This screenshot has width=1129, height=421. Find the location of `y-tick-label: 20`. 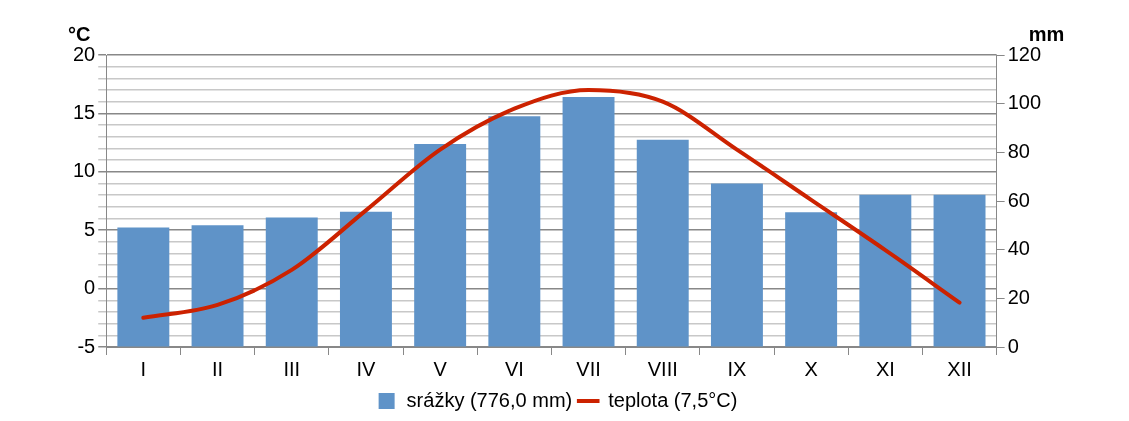

y-tick-label: 20 is located at coordinates (84, 53).